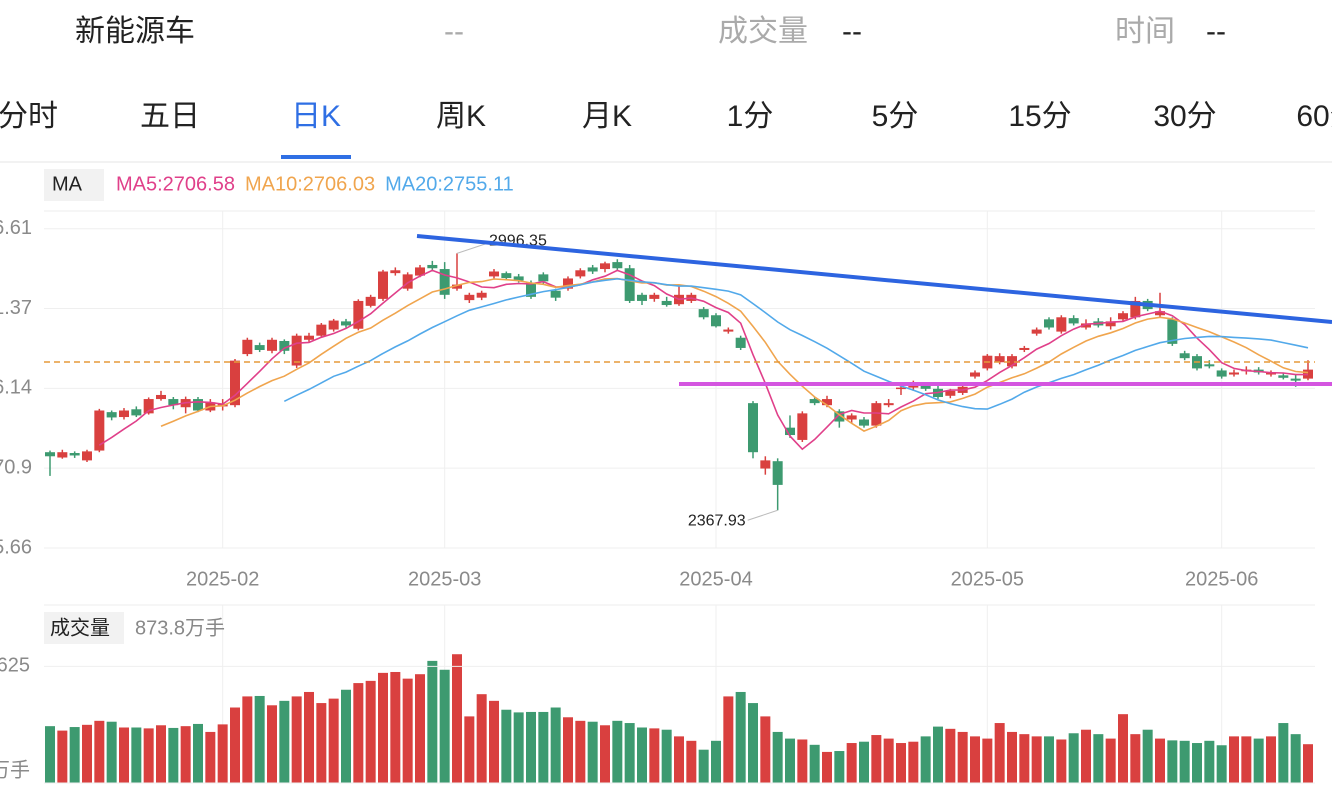 This screenshot has width=1332, height=796. Describe the element at coordinates (80, 627) in the screenshot. I see `volume-title: 成交量` at that location.